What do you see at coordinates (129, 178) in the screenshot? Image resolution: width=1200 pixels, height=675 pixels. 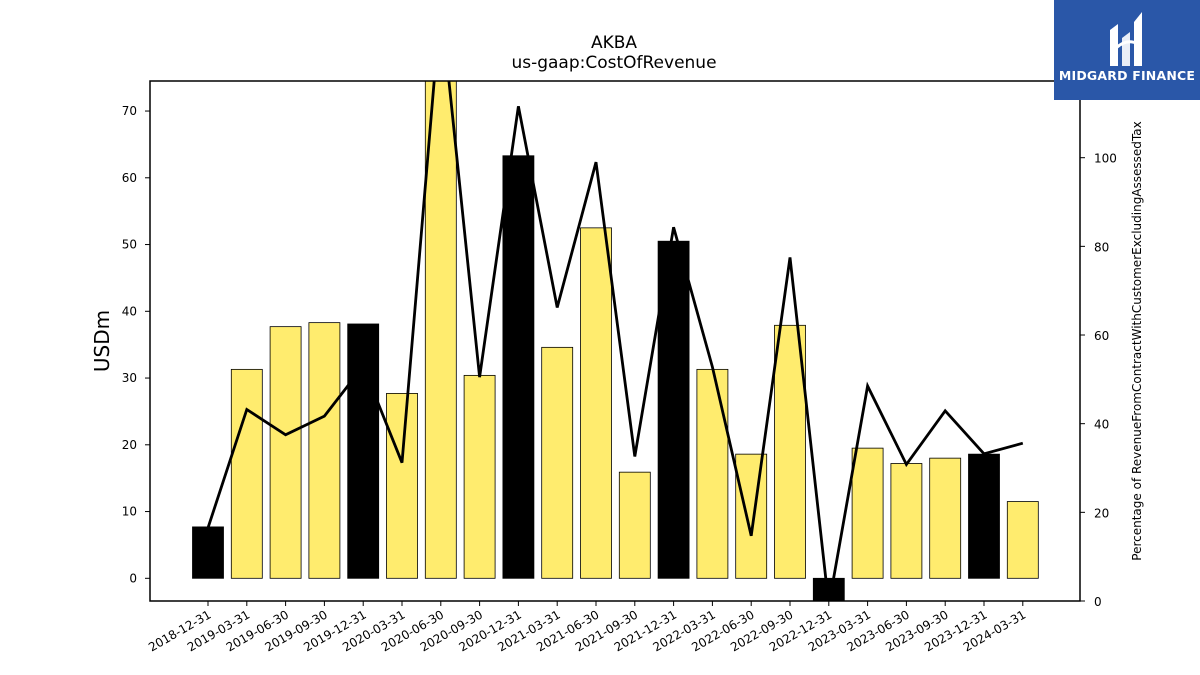 I see `y-tick-label: 60` at bounding box center [129, 178].